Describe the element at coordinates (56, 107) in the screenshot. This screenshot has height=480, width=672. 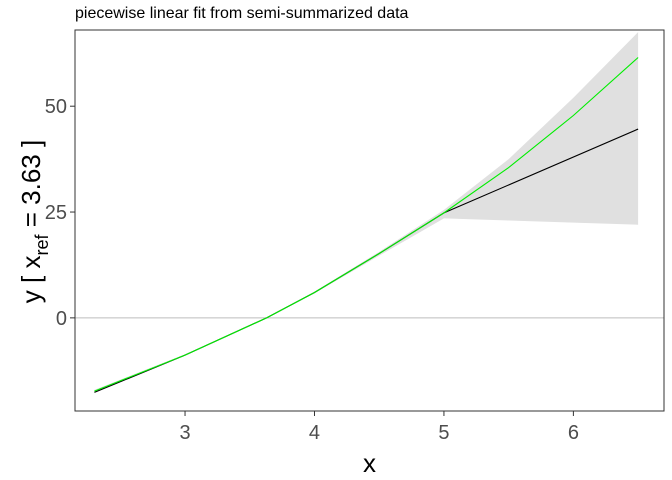
I see `y-tick-label: 50` at that location.